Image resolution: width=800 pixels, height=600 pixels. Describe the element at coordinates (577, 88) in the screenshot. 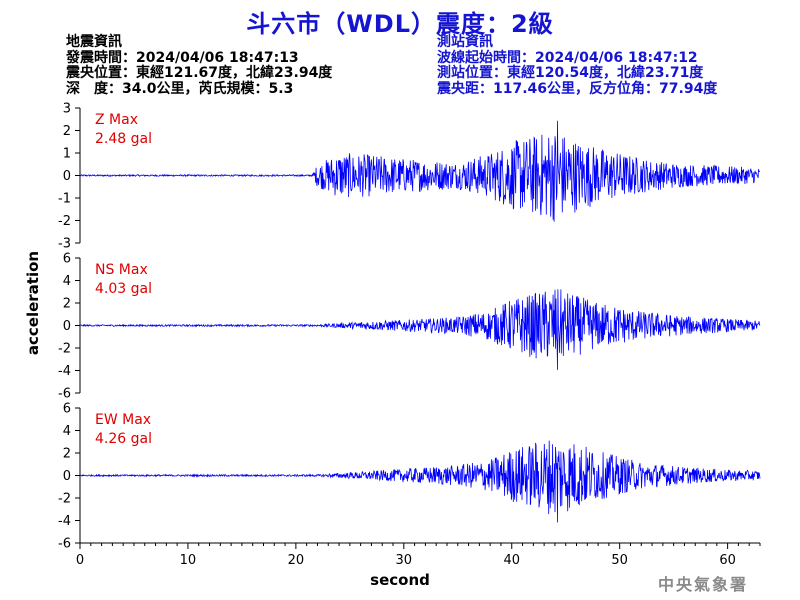

I see `epicentral-distance: 震央距：117.46公里，反方位角：77.94度` at that location.